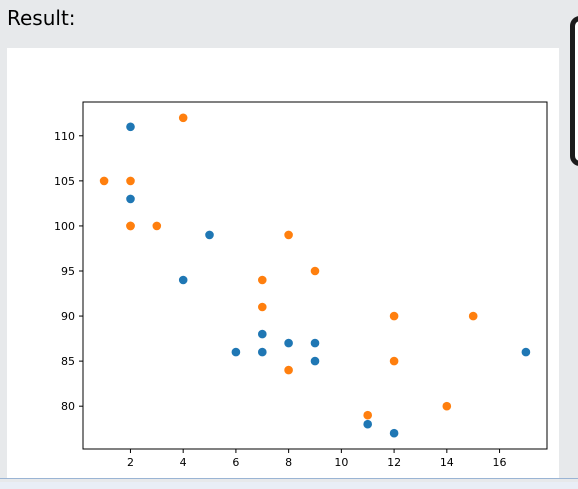  What do you see at coordinates (64, 136) in the screenshot?
I see `y-tick-label: 110` at bounding box center [64, 136].